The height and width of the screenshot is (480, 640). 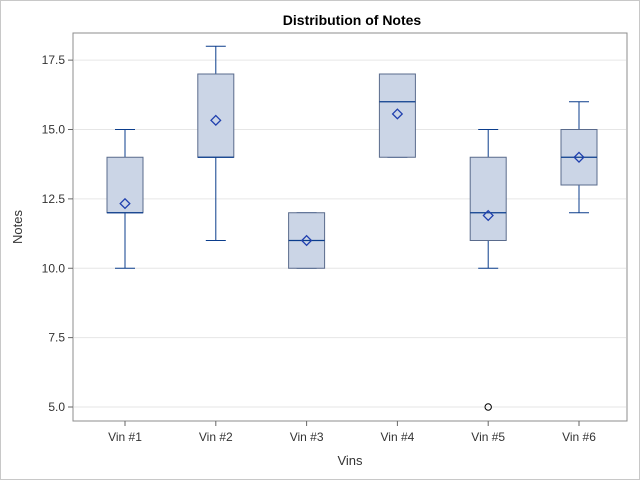 What do you see at coordinates (488, 437) in the screenshot?
I see `x-tick-label: Vin #5` at bounding box center [488, 437].